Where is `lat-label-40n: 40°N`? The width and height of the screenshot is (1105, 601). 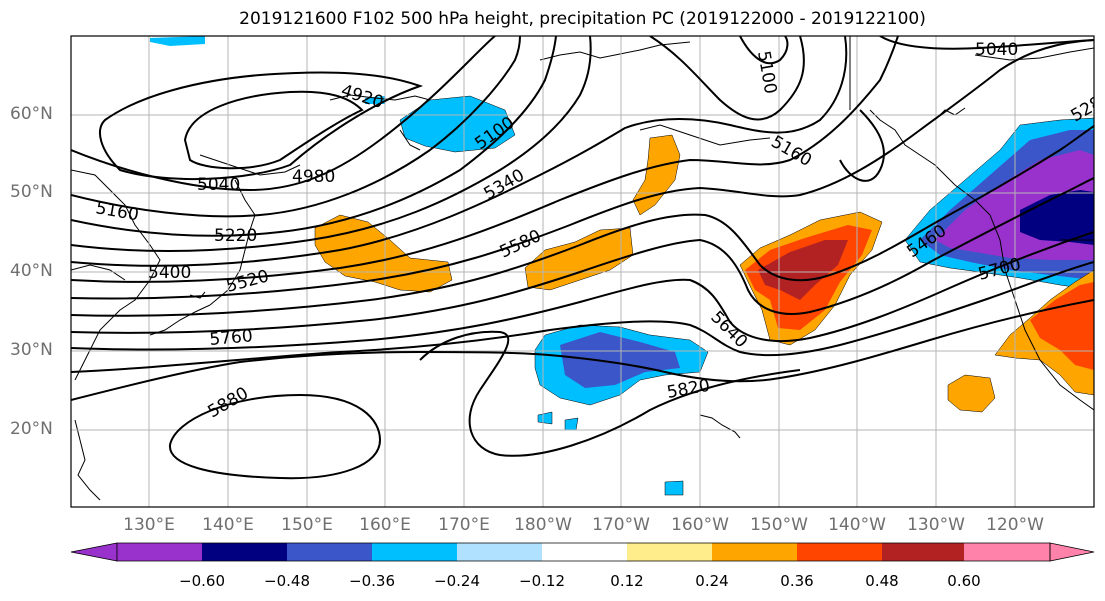 lat-label-40n: 40°N is located at coordinates (31, 271).